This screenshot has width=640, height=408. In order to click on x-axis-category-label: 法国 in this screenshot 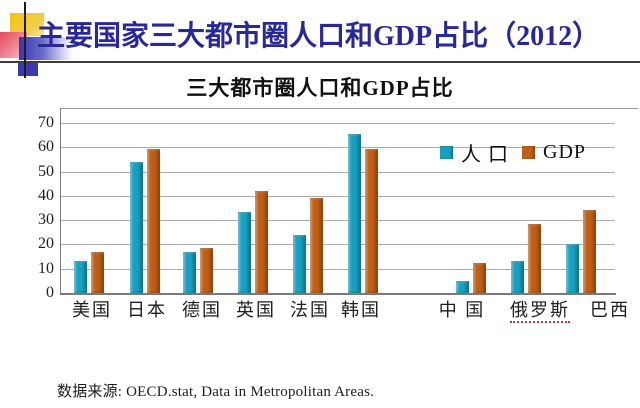, I will do `click(310, 310)`.